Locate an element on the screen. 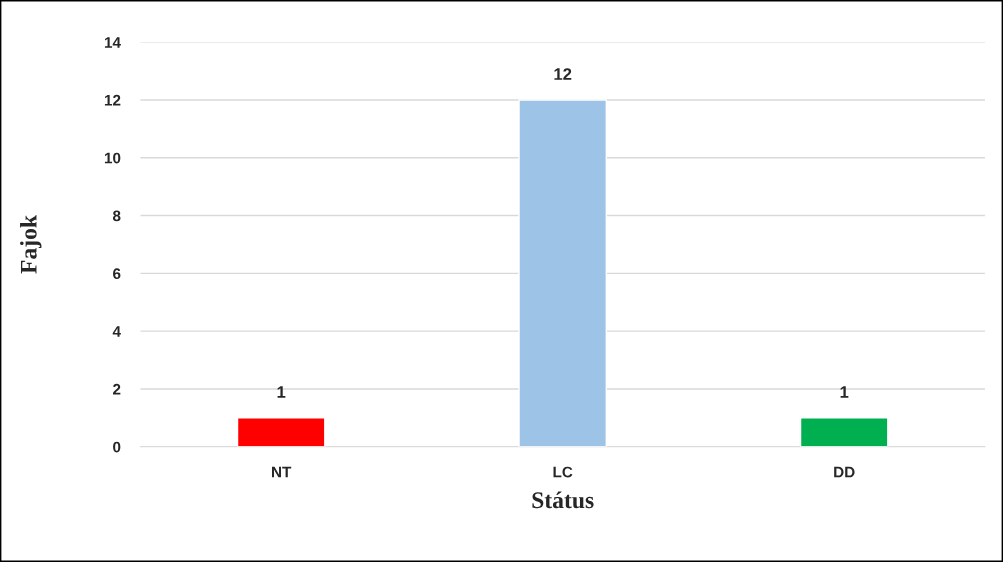 Image resolution: width=1003 pixels, height=562 pixels. y-tick-label: 0 is located at coordinates (117, 447).